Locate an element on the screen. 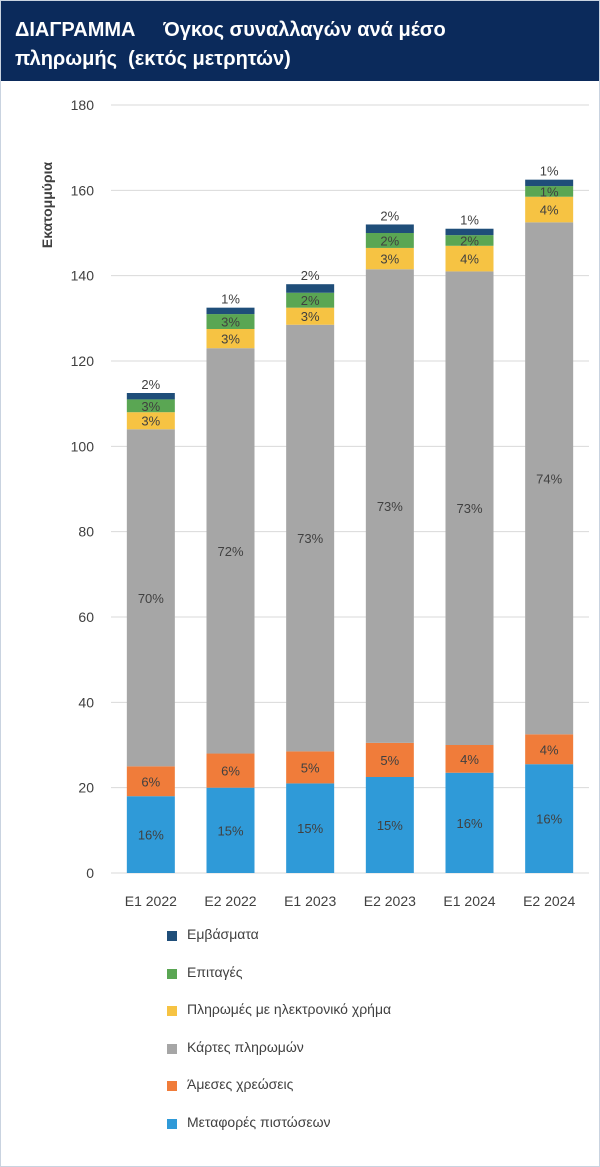 The image size is (600, 1167). x-tick-label: Ε1 2024 is located at coordinates (469, 901).